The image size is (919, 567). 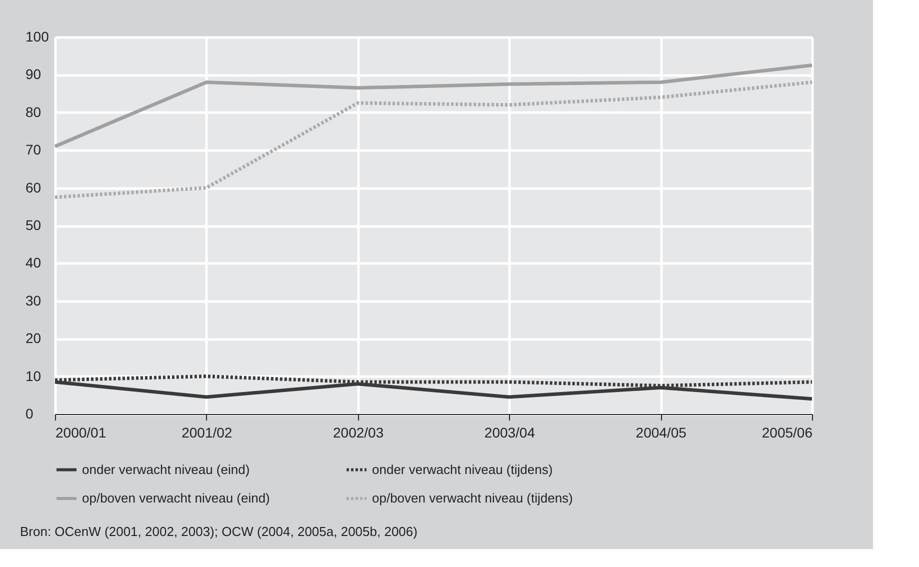 I want to click on y-tick-label: 30, so click(x=34, y=300).